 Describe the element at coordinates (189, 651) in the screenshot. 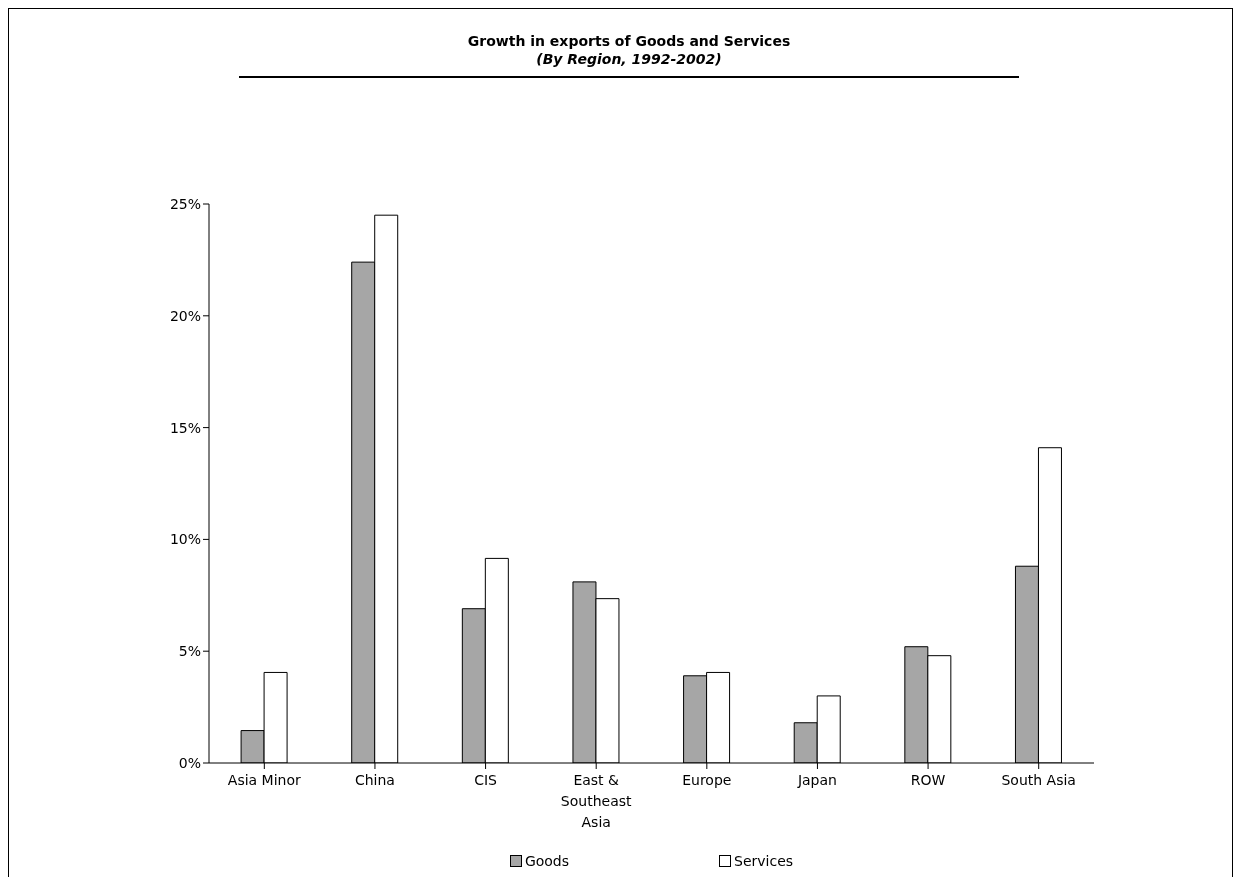

I see `y-tick-label: 5%` at that location.